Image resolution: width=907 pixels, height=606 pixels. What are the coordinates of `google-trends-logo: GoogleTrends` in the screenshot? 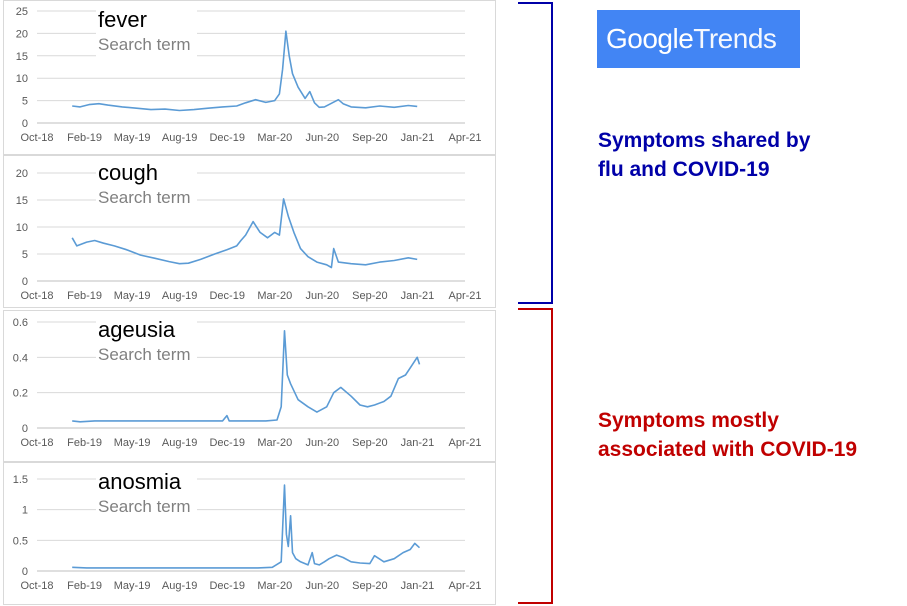 It's located at (698, 39).